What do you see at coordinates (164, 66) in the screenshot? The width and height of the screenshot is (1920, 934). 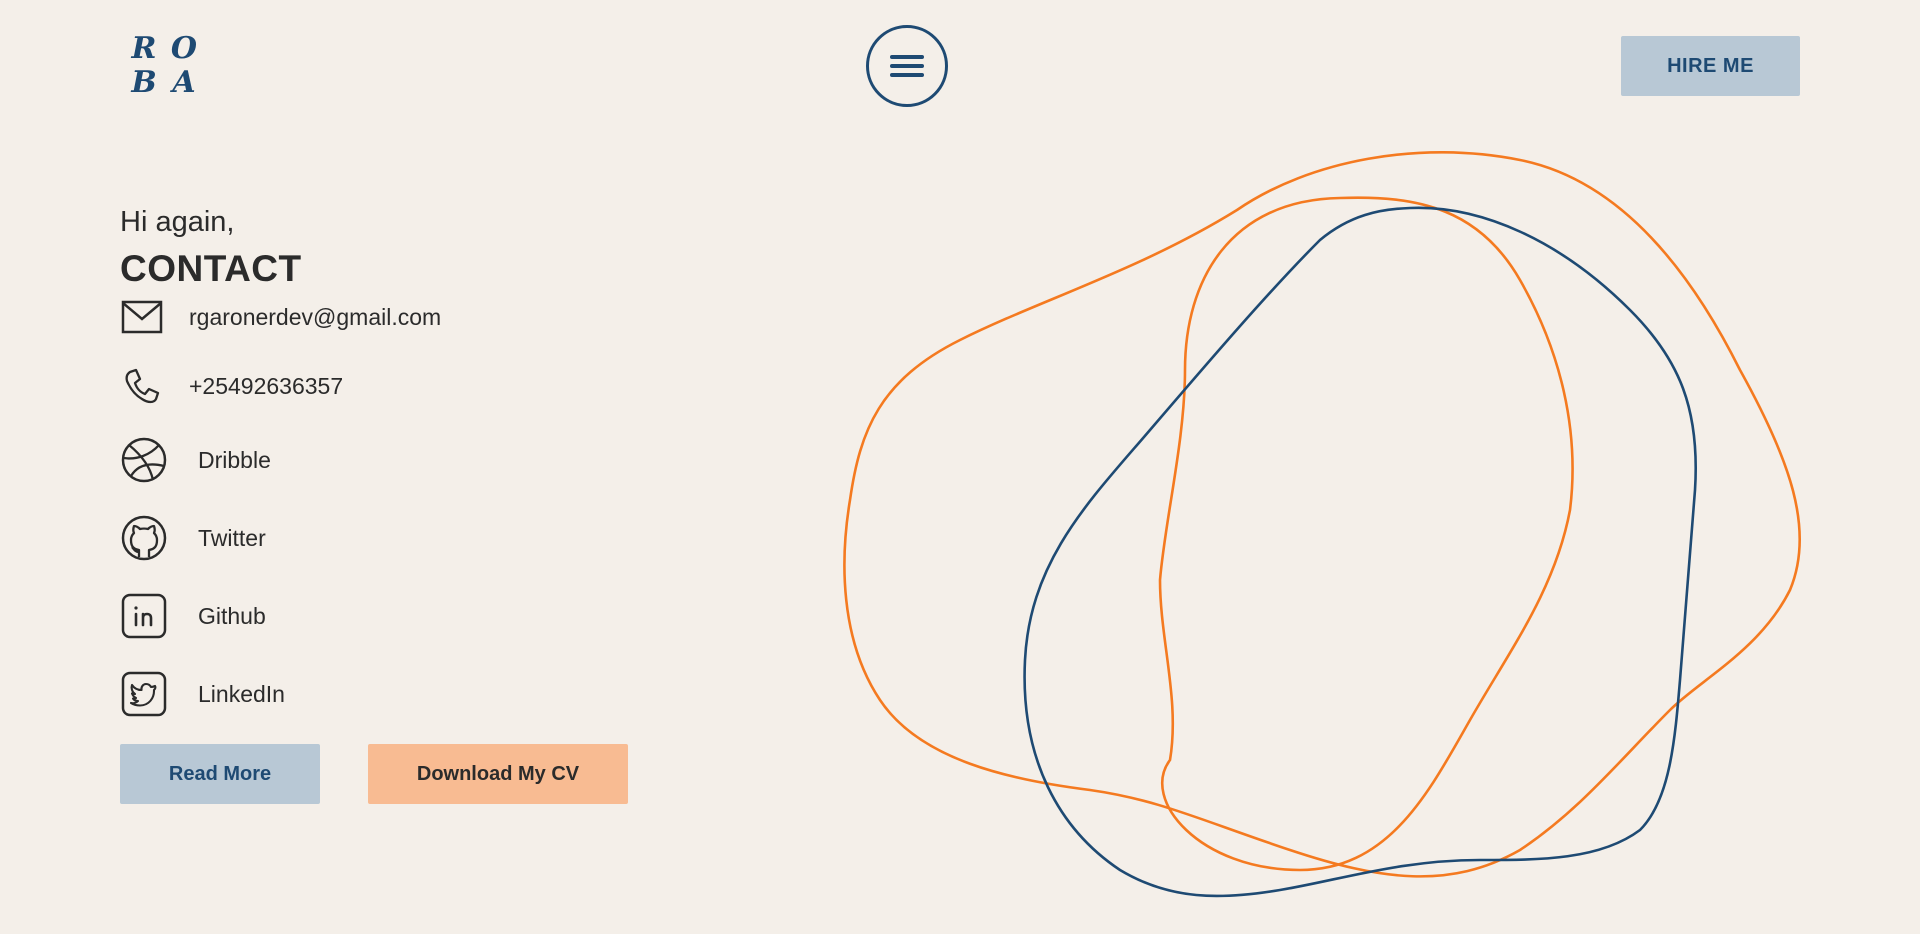 I see `logo: R O B A` at bounding box center [164, 66].